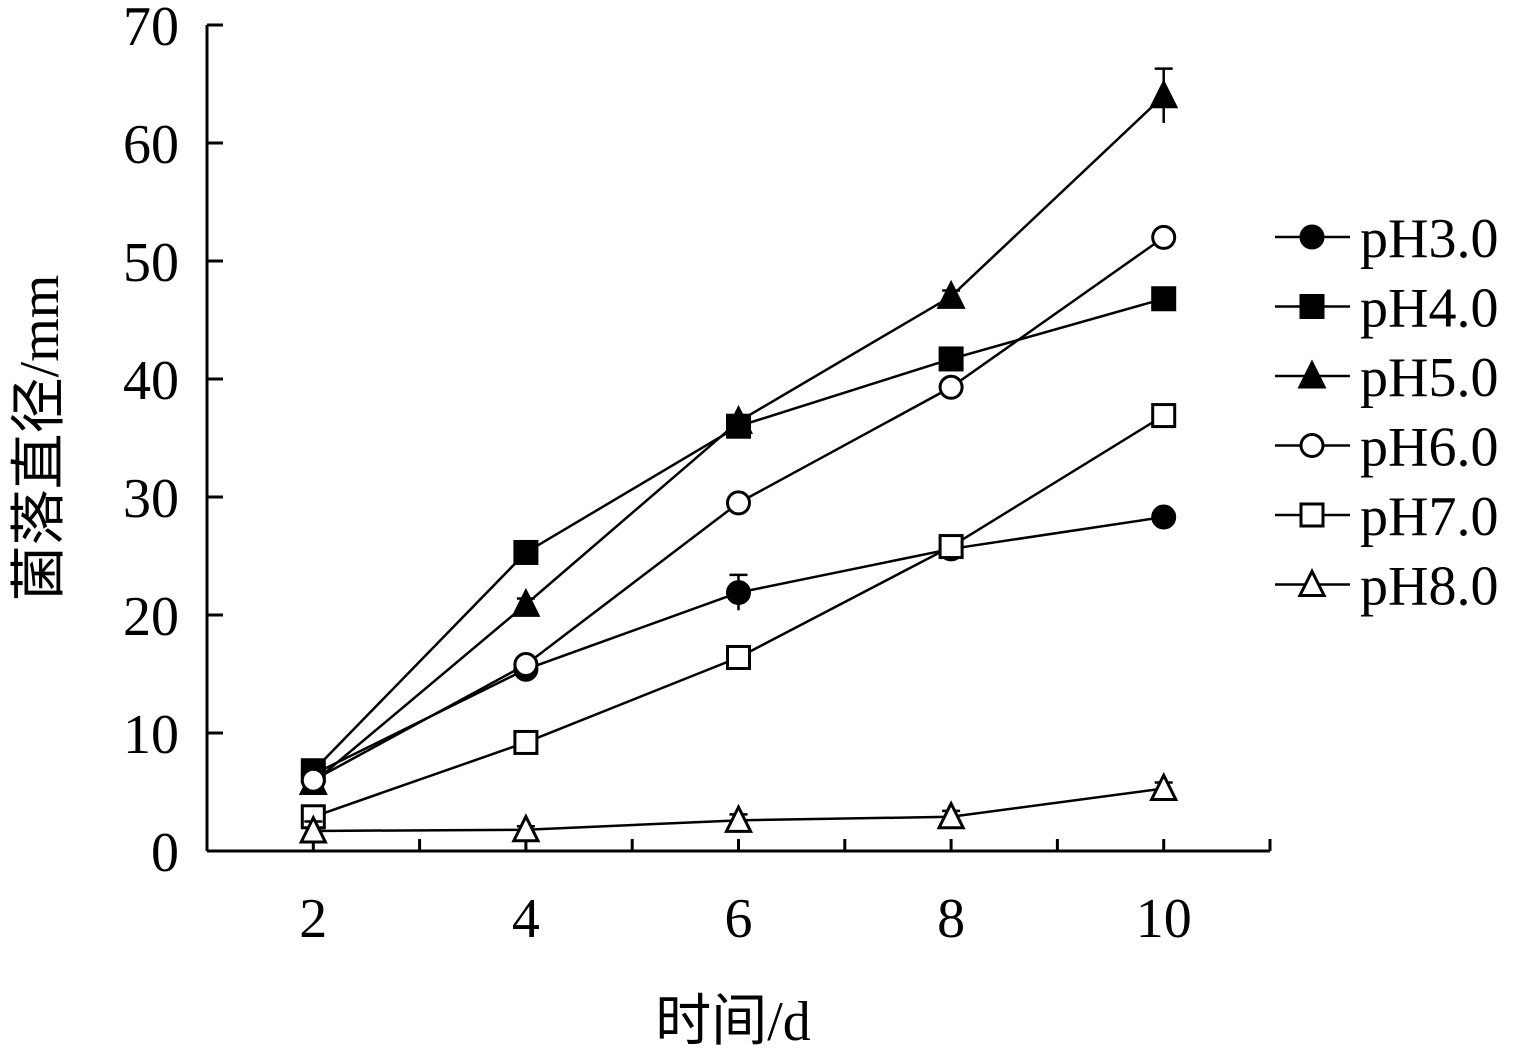  What do you see at coordinates (1429, 517) in the screenshot?
I see `legend-label: pH7.0` at bounding box center [1429, 517].